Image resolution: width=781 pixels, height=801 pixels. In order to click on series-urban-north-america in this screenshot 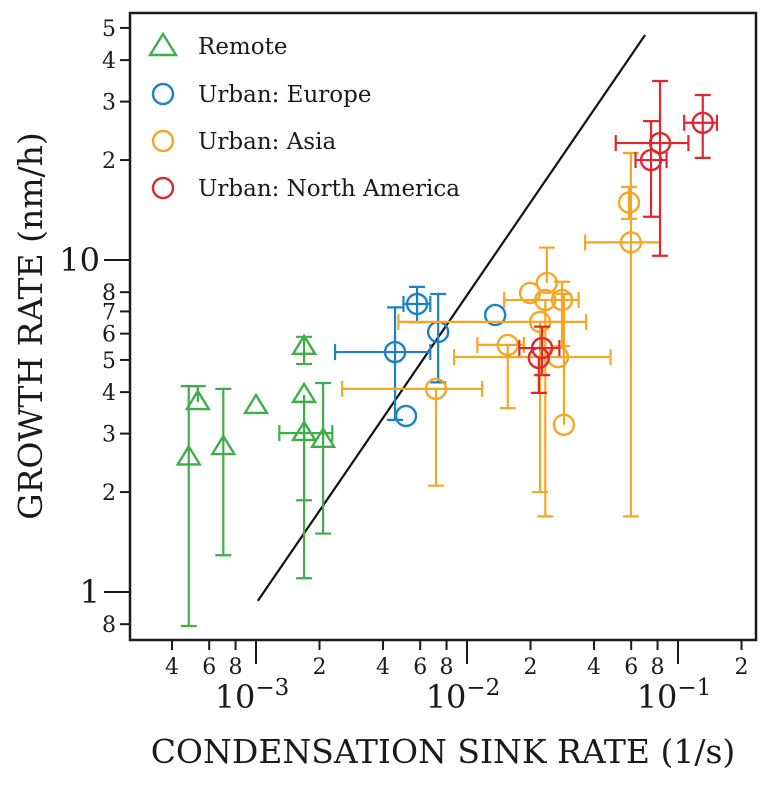, I will do `click(618, 236)`.